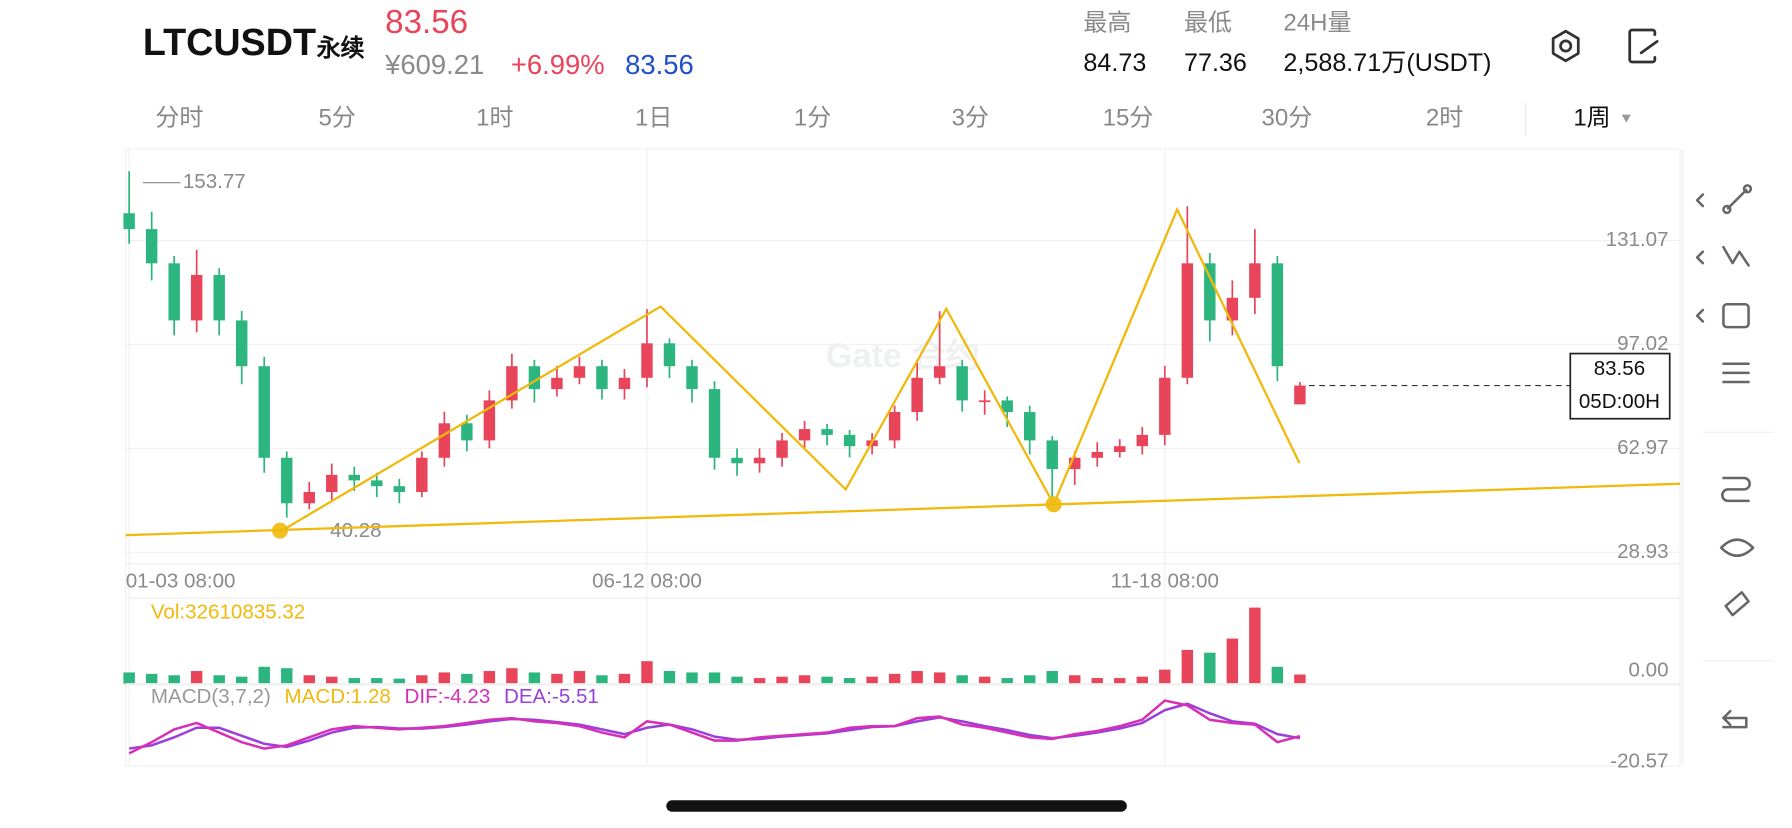  Describe the element at coordinates (812, 117) in the screenshot. I see `tab: 1分` at that location.